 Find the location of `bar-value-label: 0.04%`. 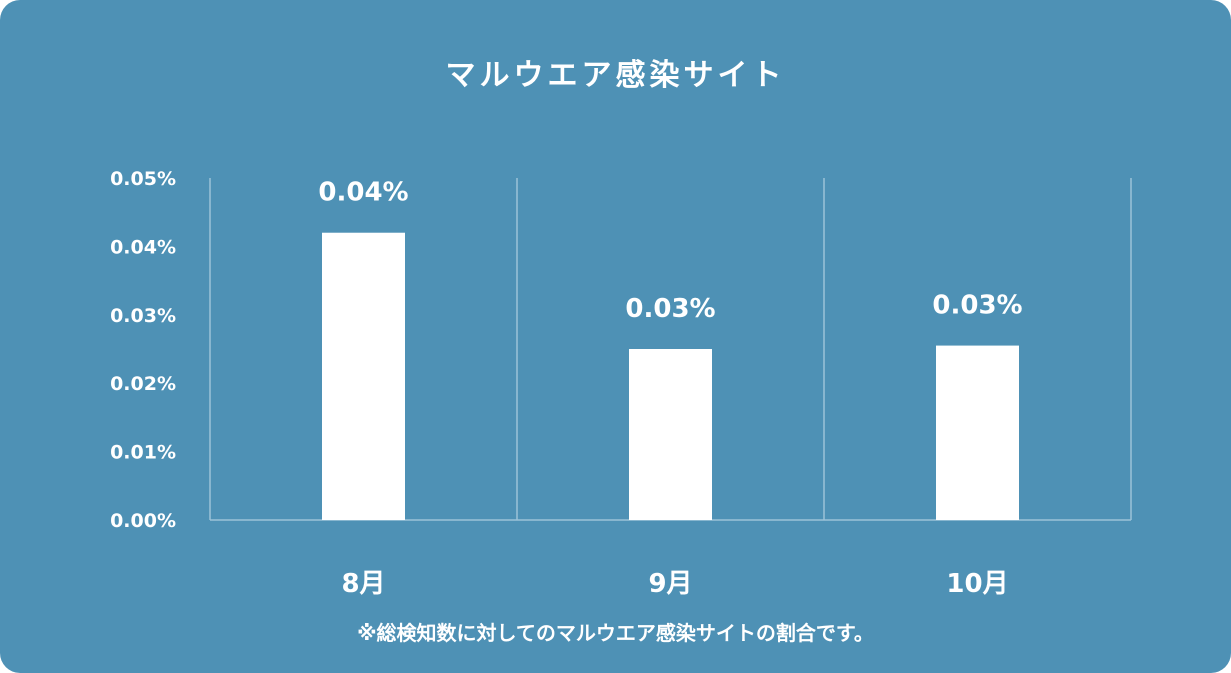

bar-value-label: 0.04% is located at coordinates (363, 193).